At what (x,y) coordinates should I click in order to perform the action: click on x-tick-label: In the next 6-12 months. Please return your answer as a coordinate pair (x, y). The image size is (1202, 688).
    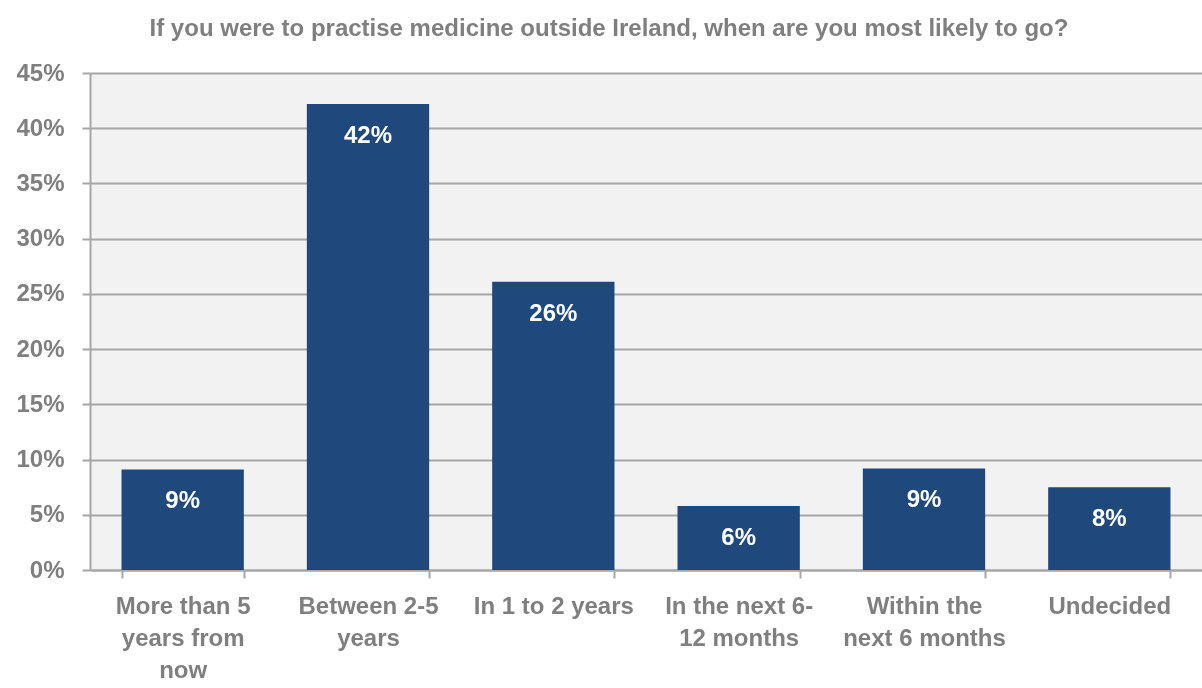
    Looking at the image, I should click on (739, 621).